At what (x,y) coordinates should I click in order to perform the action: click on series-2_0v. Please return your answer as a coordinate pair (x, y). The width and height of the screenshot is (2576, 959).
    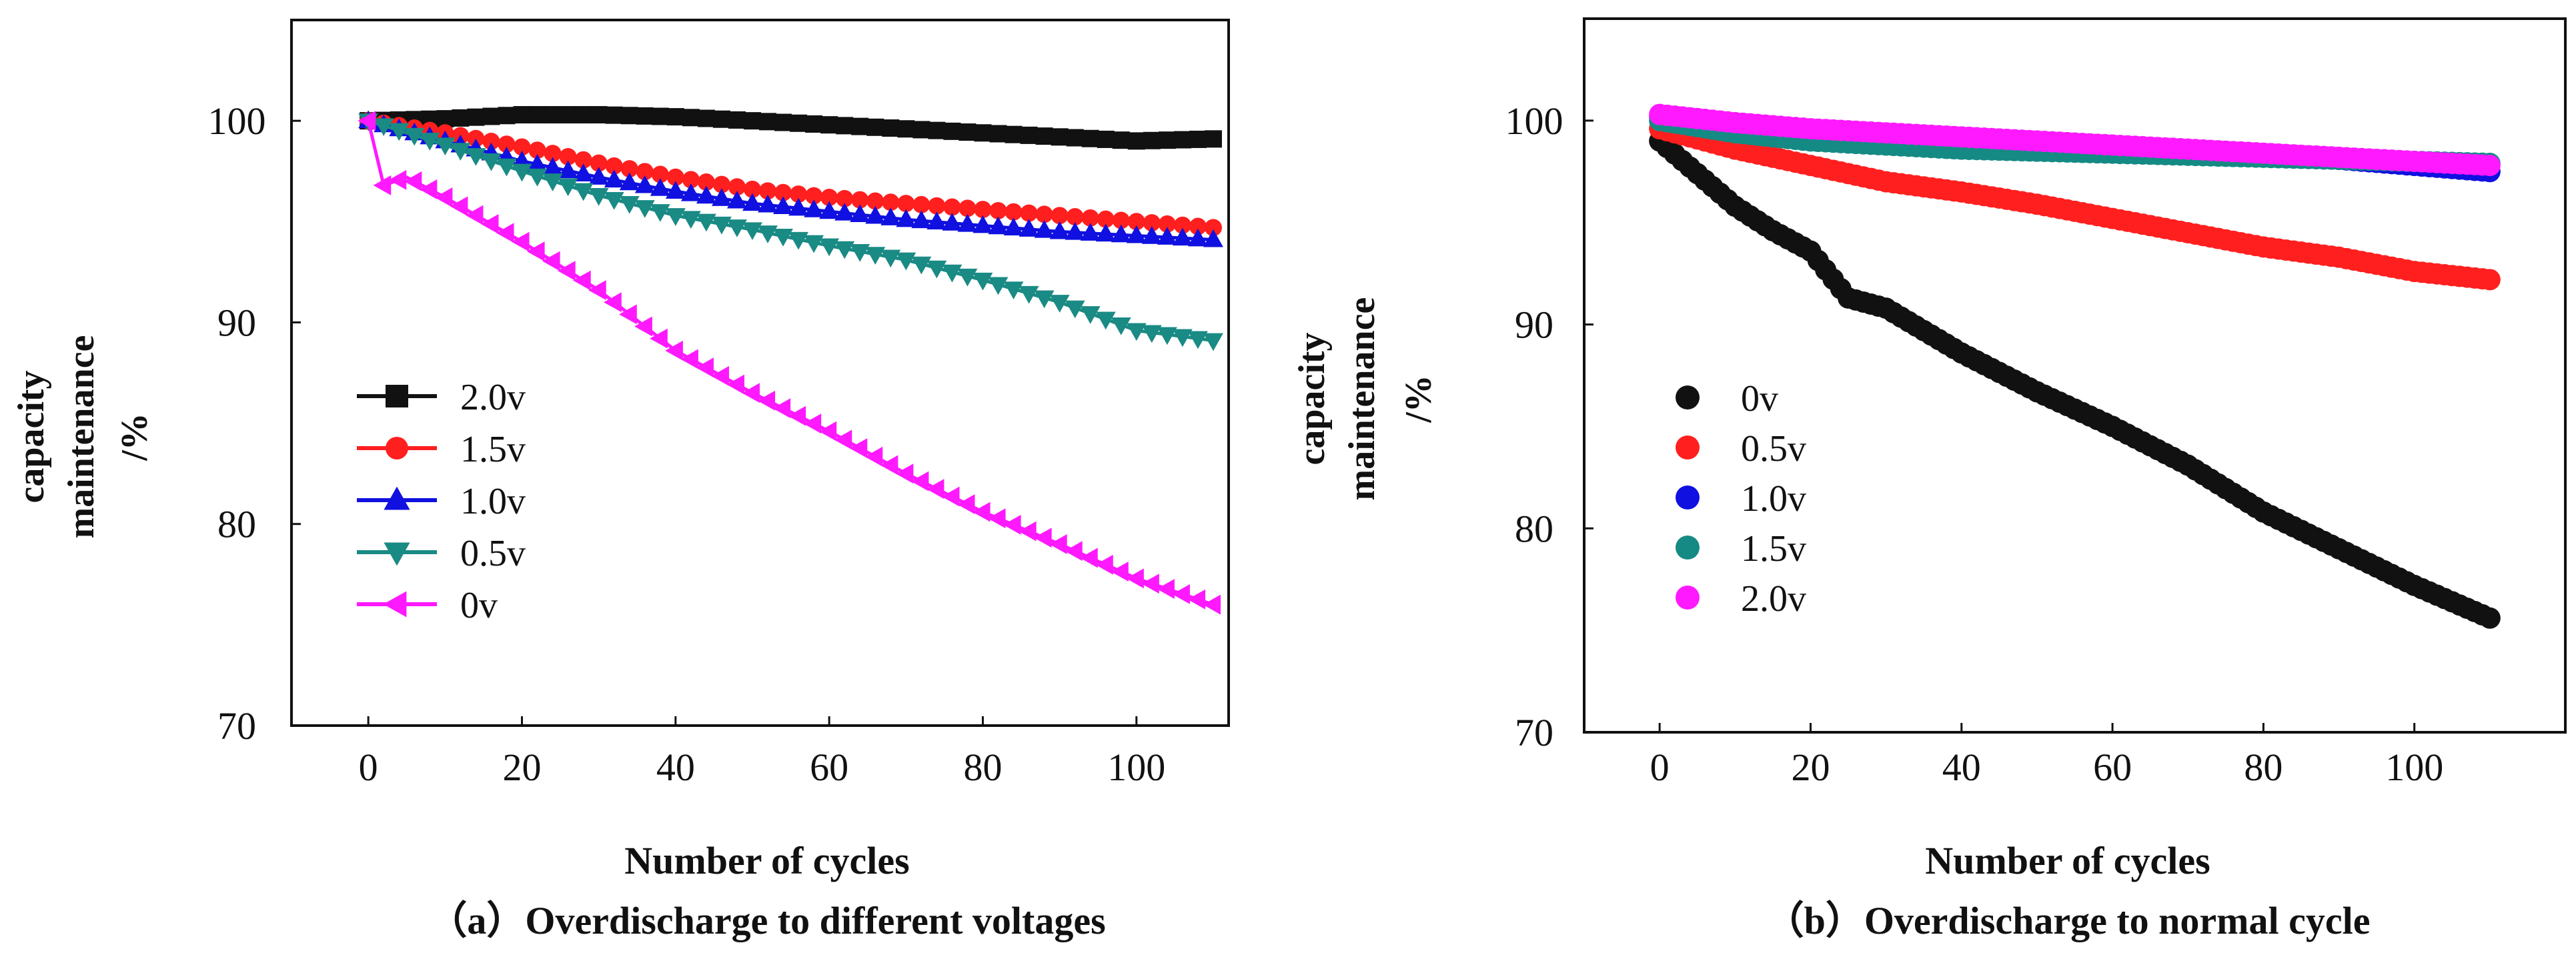
    Looking at the image, I should click on (2075, 140).